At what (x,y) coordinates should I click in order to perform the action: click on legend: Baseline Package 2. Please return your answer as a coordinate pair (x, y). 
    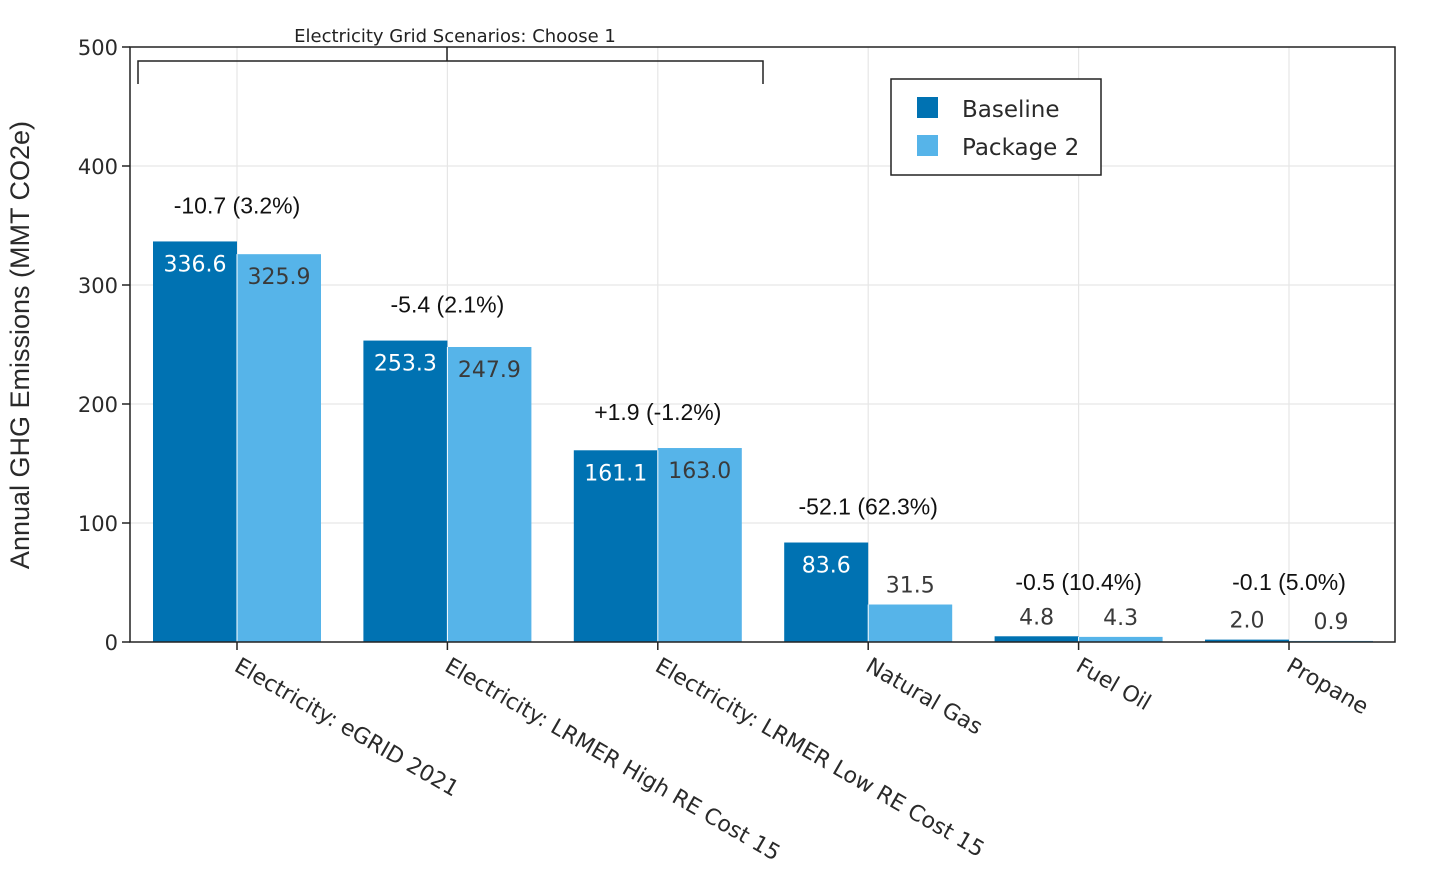
    Looking at the image, I should click on (996, 127).